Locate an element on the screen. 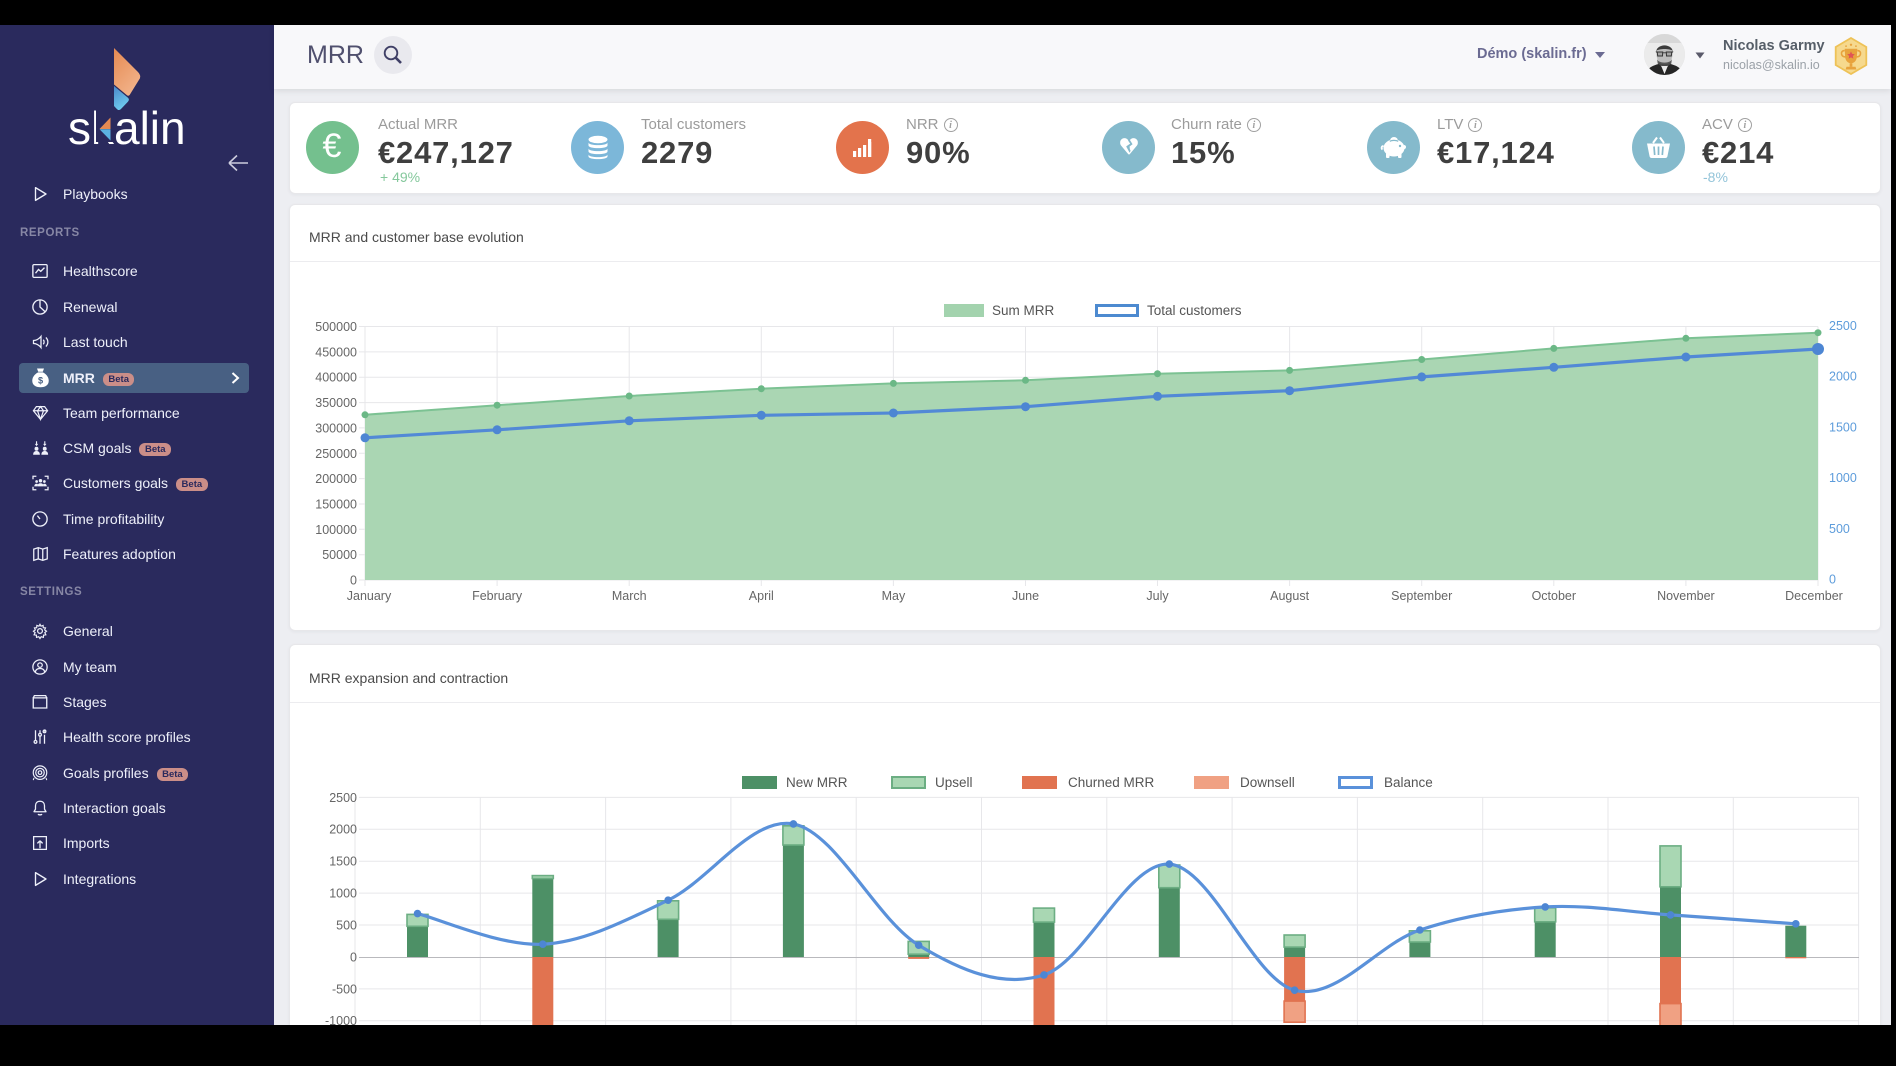 This screenshot has height=1066, width=1896. svg-text: 450000 is located at coordinates (336, 352).